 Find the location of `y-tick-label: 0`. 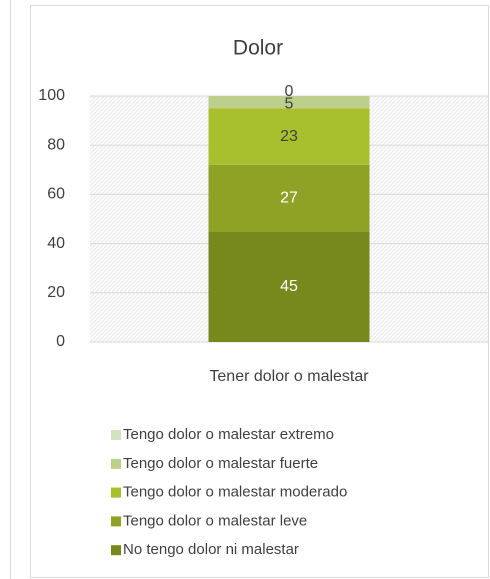

y-tick-label: 0 is located at coordinates (60, 341).